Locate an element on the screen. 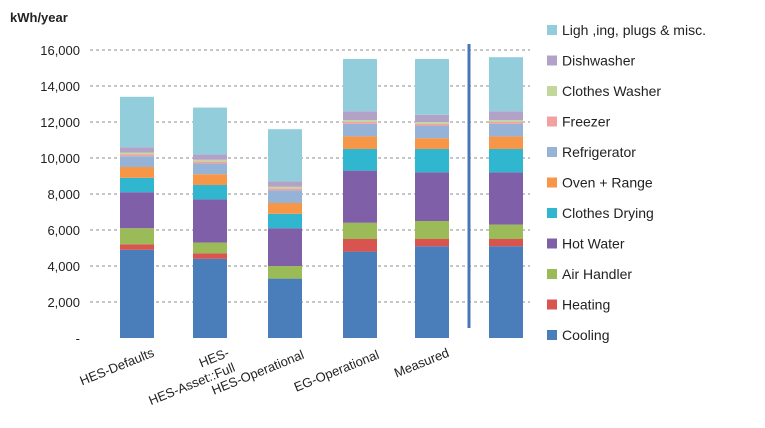 The width and height of the screenshot is (765, 428). legend-label: Ligh ,ing, plugs & misc. is located at coordinates (634, 30).